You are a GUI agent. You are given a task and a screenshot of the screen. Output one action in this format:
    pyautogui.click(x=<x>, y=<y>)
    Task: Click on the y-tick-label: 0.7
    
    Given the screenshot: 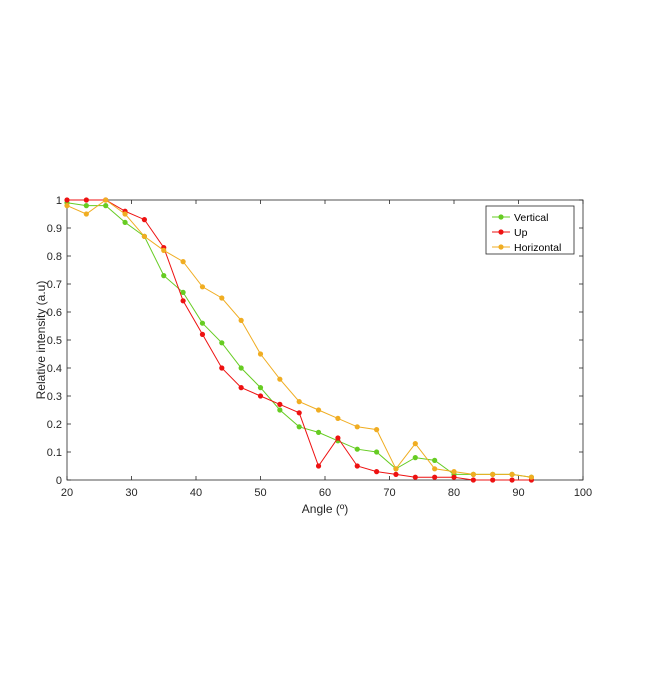 What is the action you would take?
    pyautogui.click(x=54, y=285)
    